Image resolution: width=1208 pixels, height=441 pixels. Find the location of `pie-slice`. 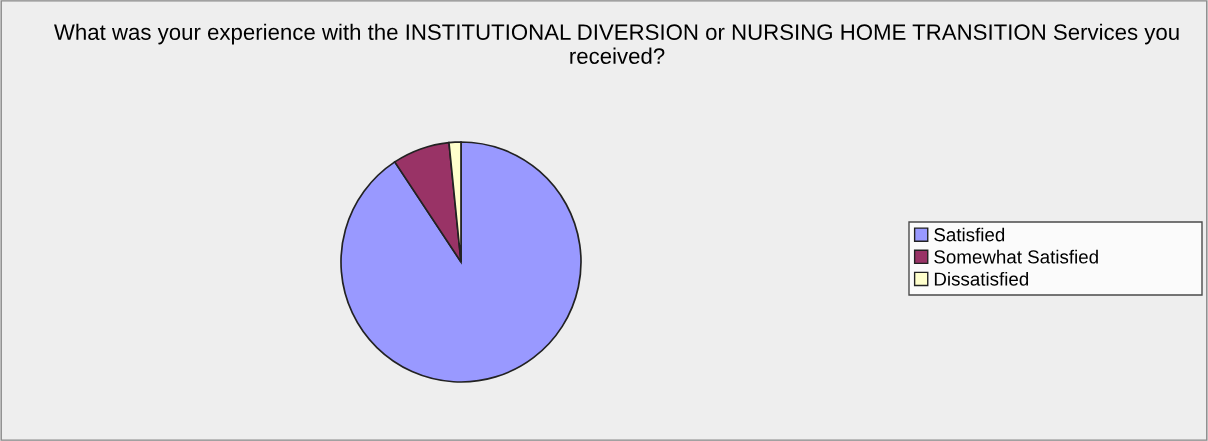

pie-slice is located at coordinates (461, 262).